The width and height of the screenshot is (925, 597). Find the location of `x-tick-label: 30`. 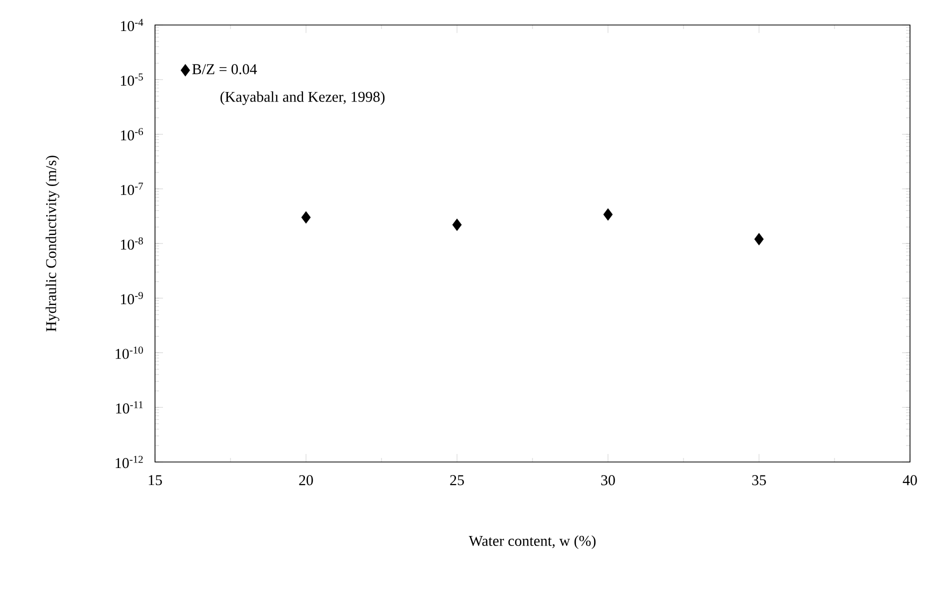

x-tick-label: 30 is located at coordinates (608, 480).